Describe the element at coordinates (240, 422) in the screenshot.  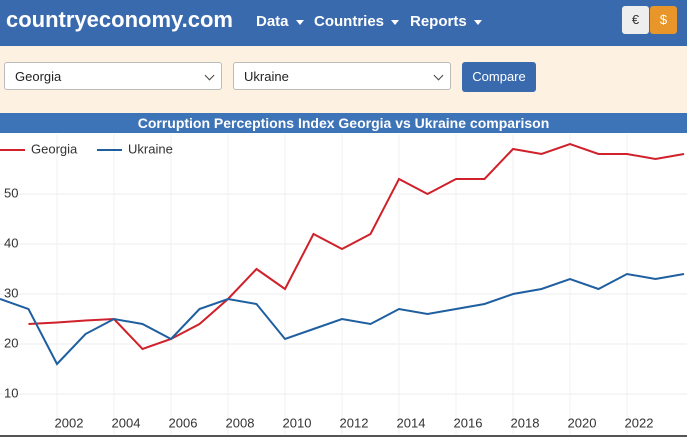
I see `x-tick-label: 2008` at that location.